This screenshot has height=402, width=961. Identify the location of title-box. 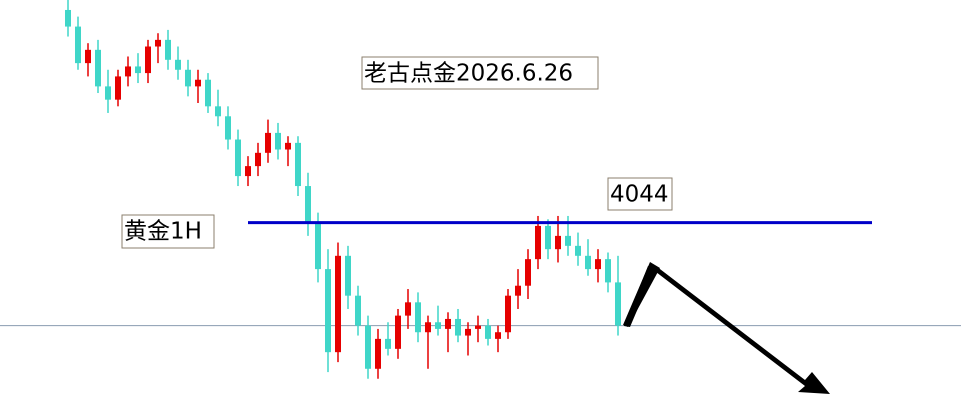
(168, 231).